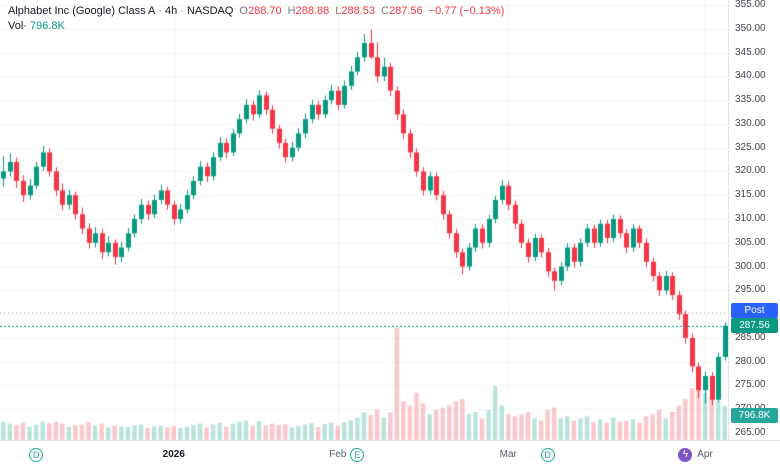 Image resolution: width=780 pixels, height=470 pixels. I want to click on close-value: 287.56, so click(405, 11).